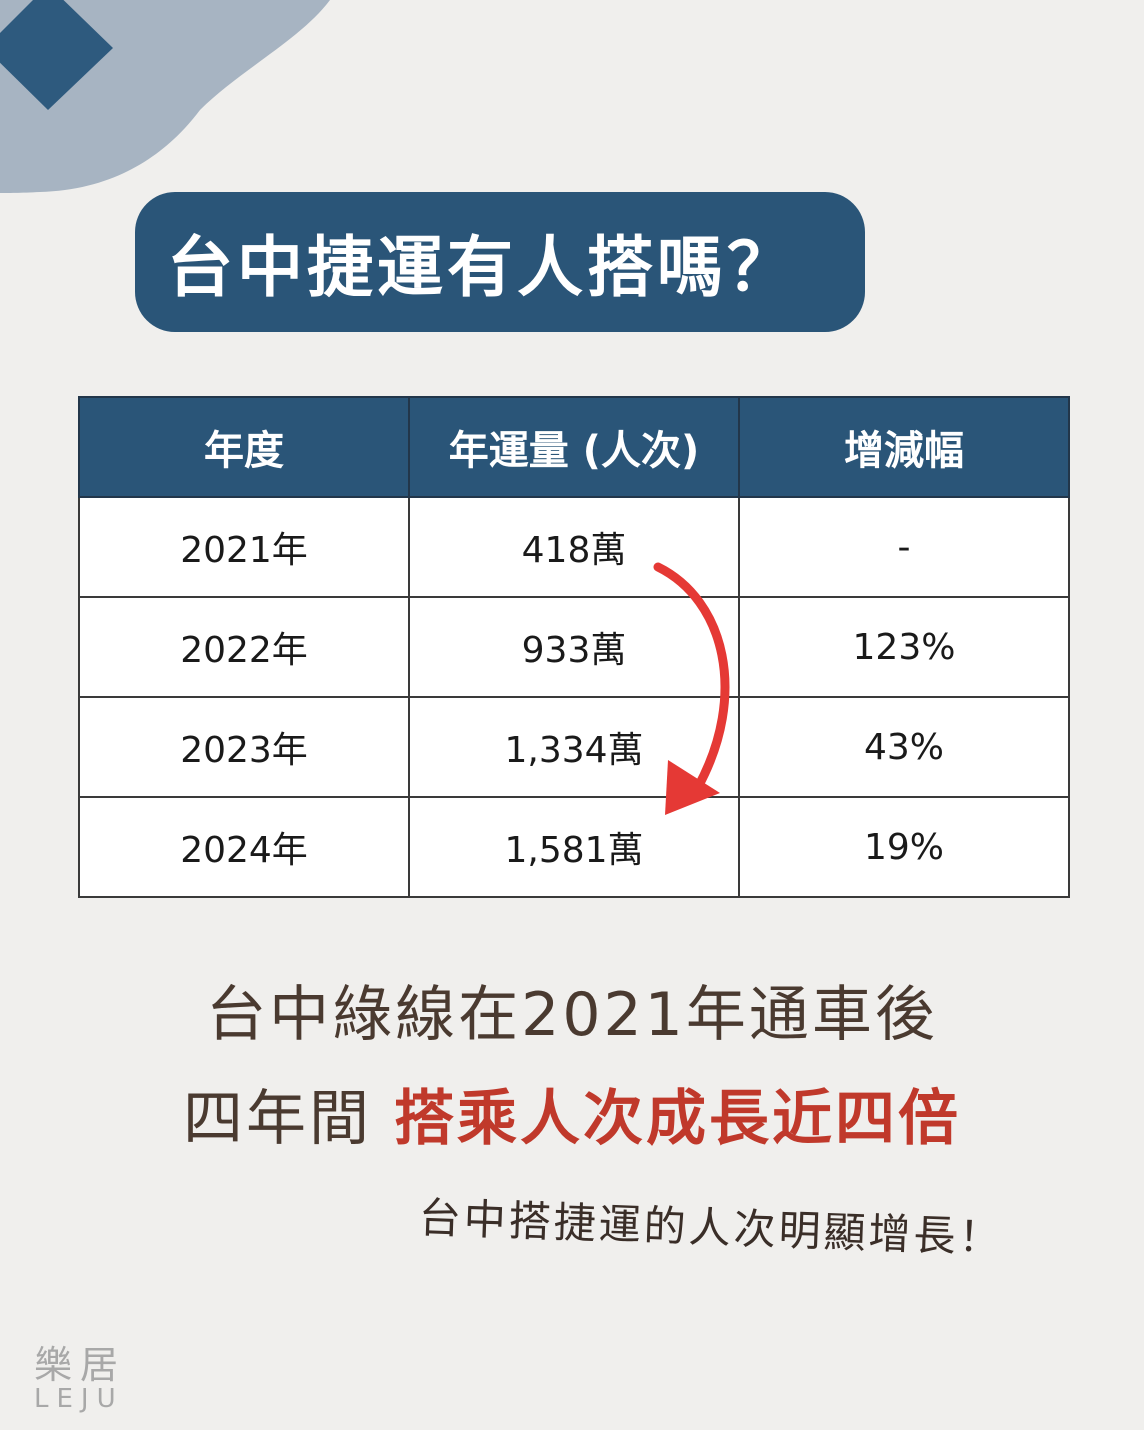 Image resolution: width=1144 pixels, height=1430 pixels. Describe the element at coordinates (244, 447) in the screenshot. I see `header-year: 年度` at that location.